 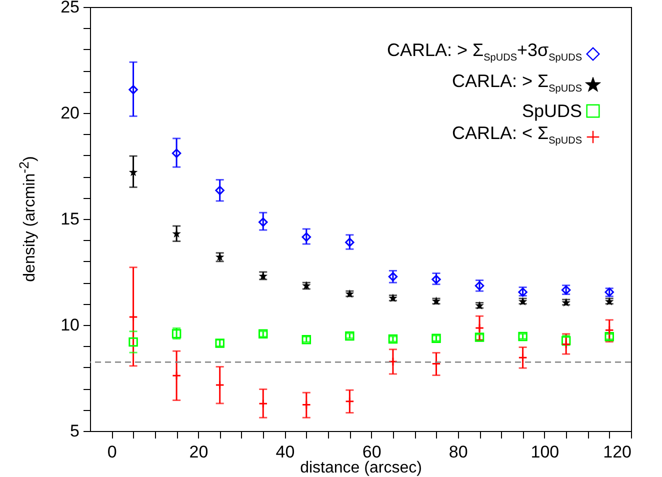 What do you see at coordinates (198, 452) in the screenshot?
I see `x-tick-label: 20` at bounding box center [198, 452].